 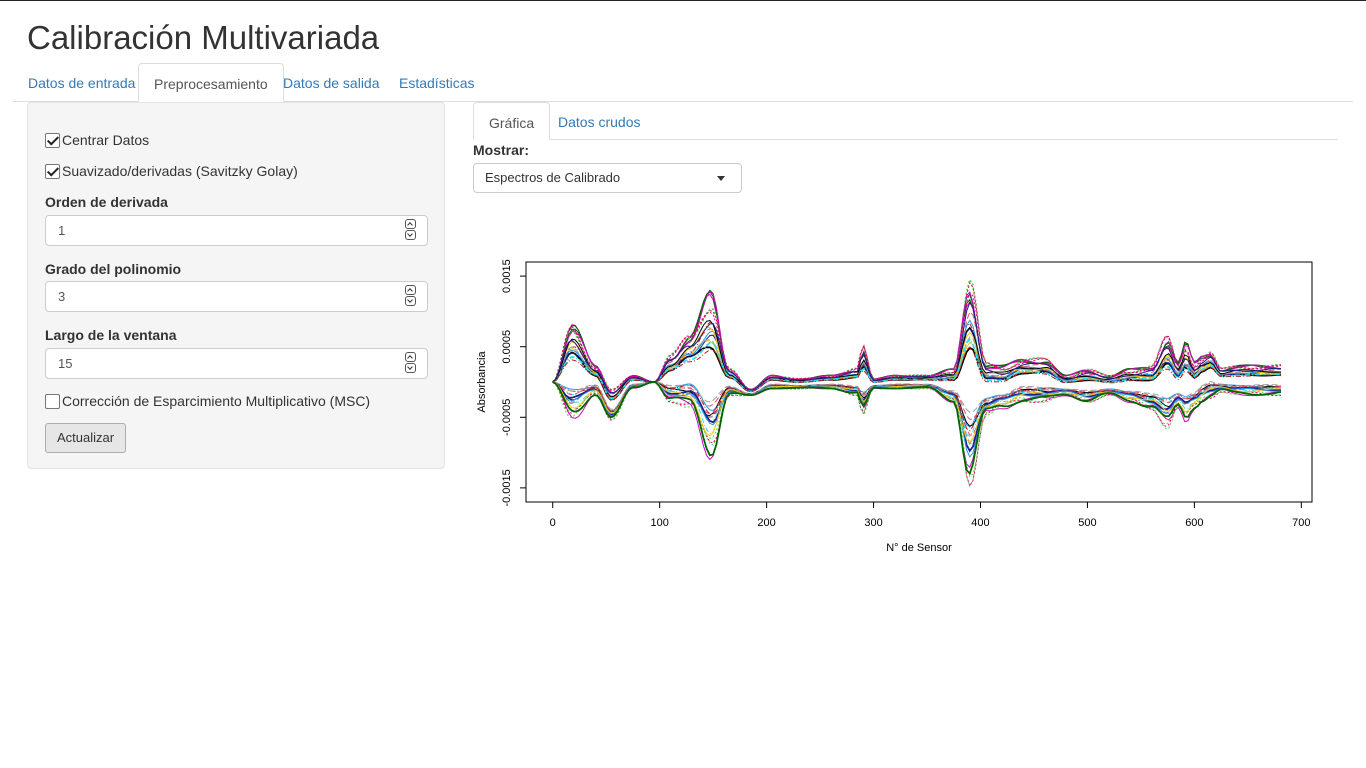 I want to click on smoothing-option: Suavizado/derivadas (Savitzky Golay), so click(x=171, y=171).